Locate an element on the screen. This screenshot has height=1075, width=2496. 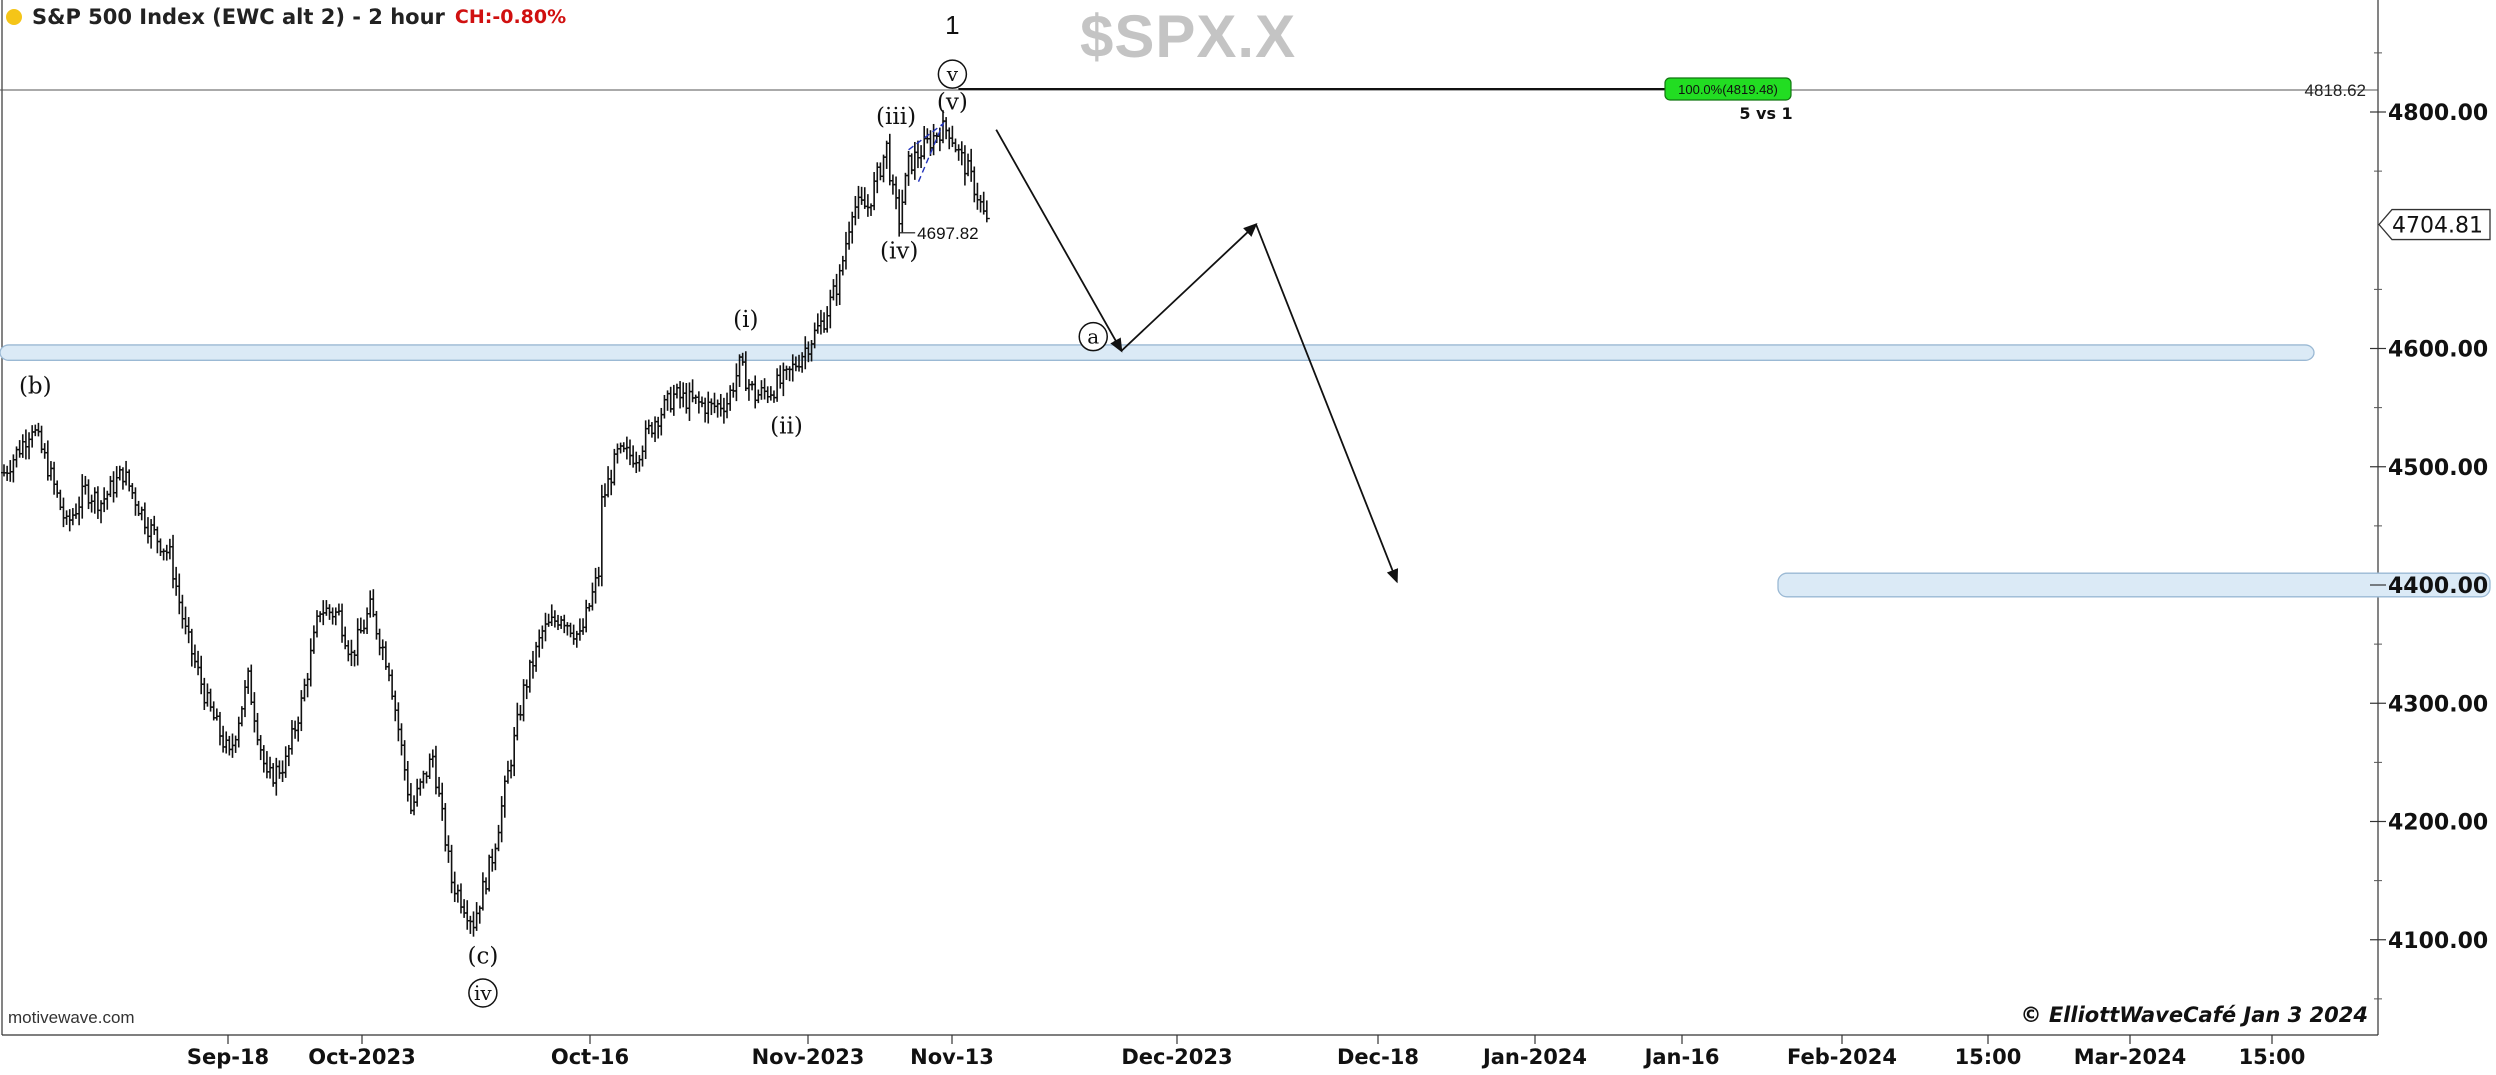
x-tick-label: Mar-2024 is located at coordinates (2130, 1057).